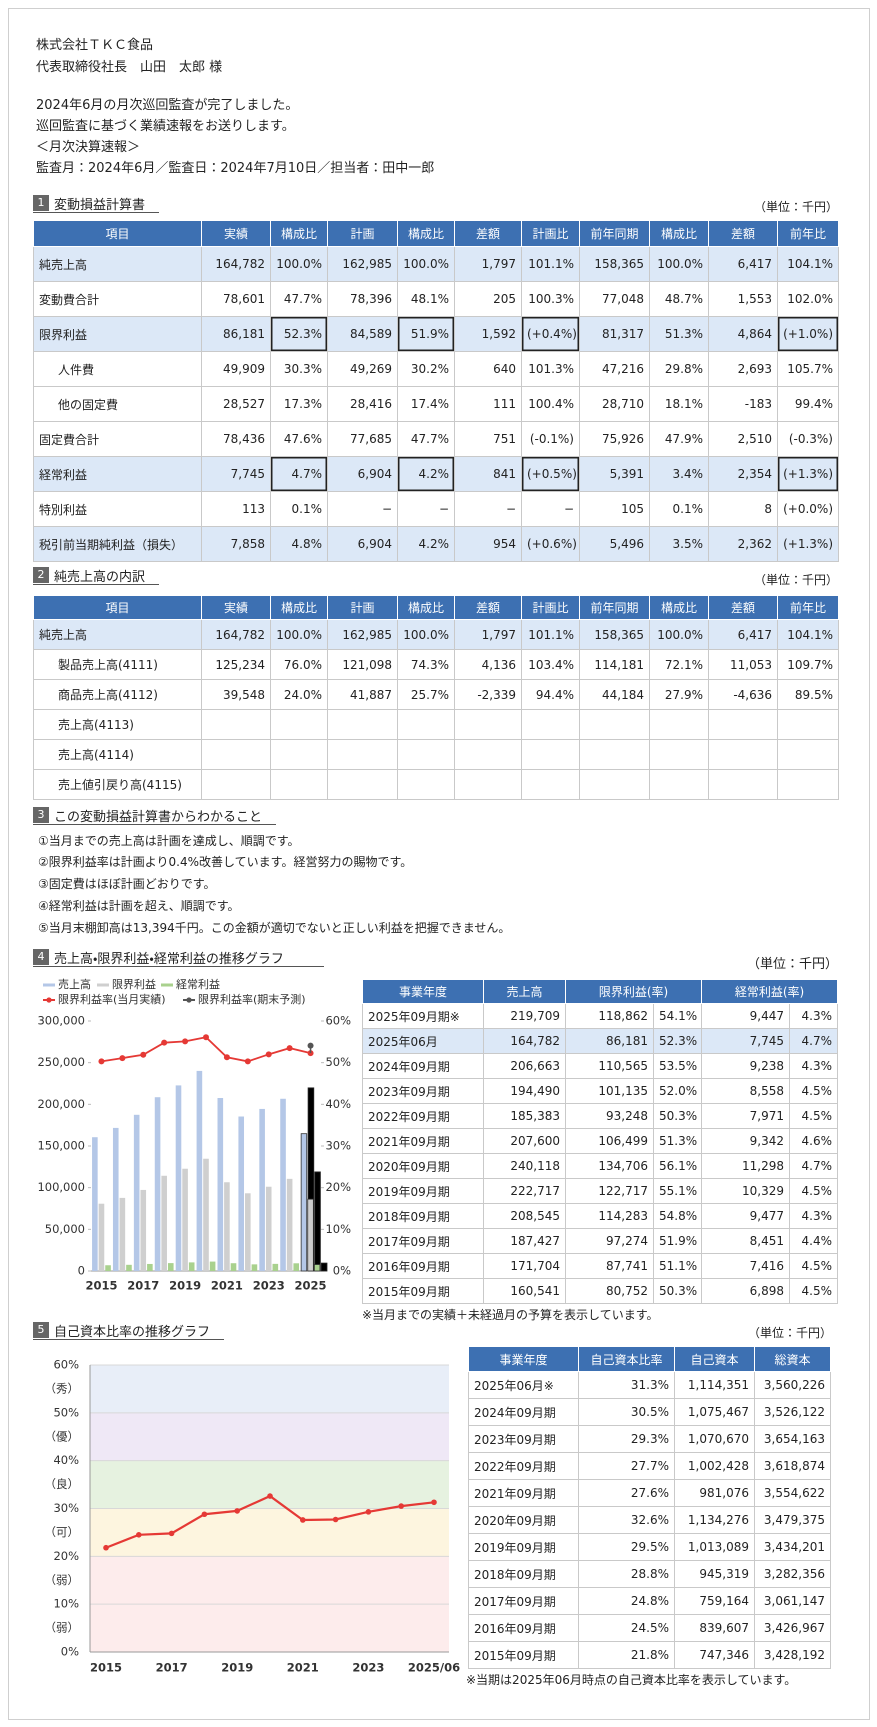 The image size is (877, 1727). I want to click on table-cell: 25.7%, so click(426, 694).